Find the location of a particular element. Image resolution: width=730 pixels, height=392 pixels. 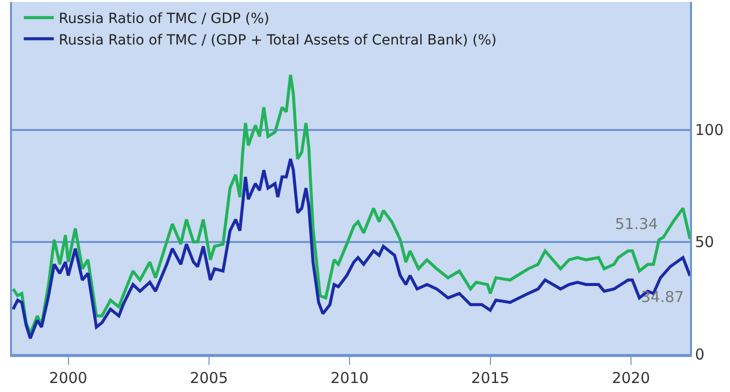

x-tick-label: 2015 is located at coordinates (490, 378).